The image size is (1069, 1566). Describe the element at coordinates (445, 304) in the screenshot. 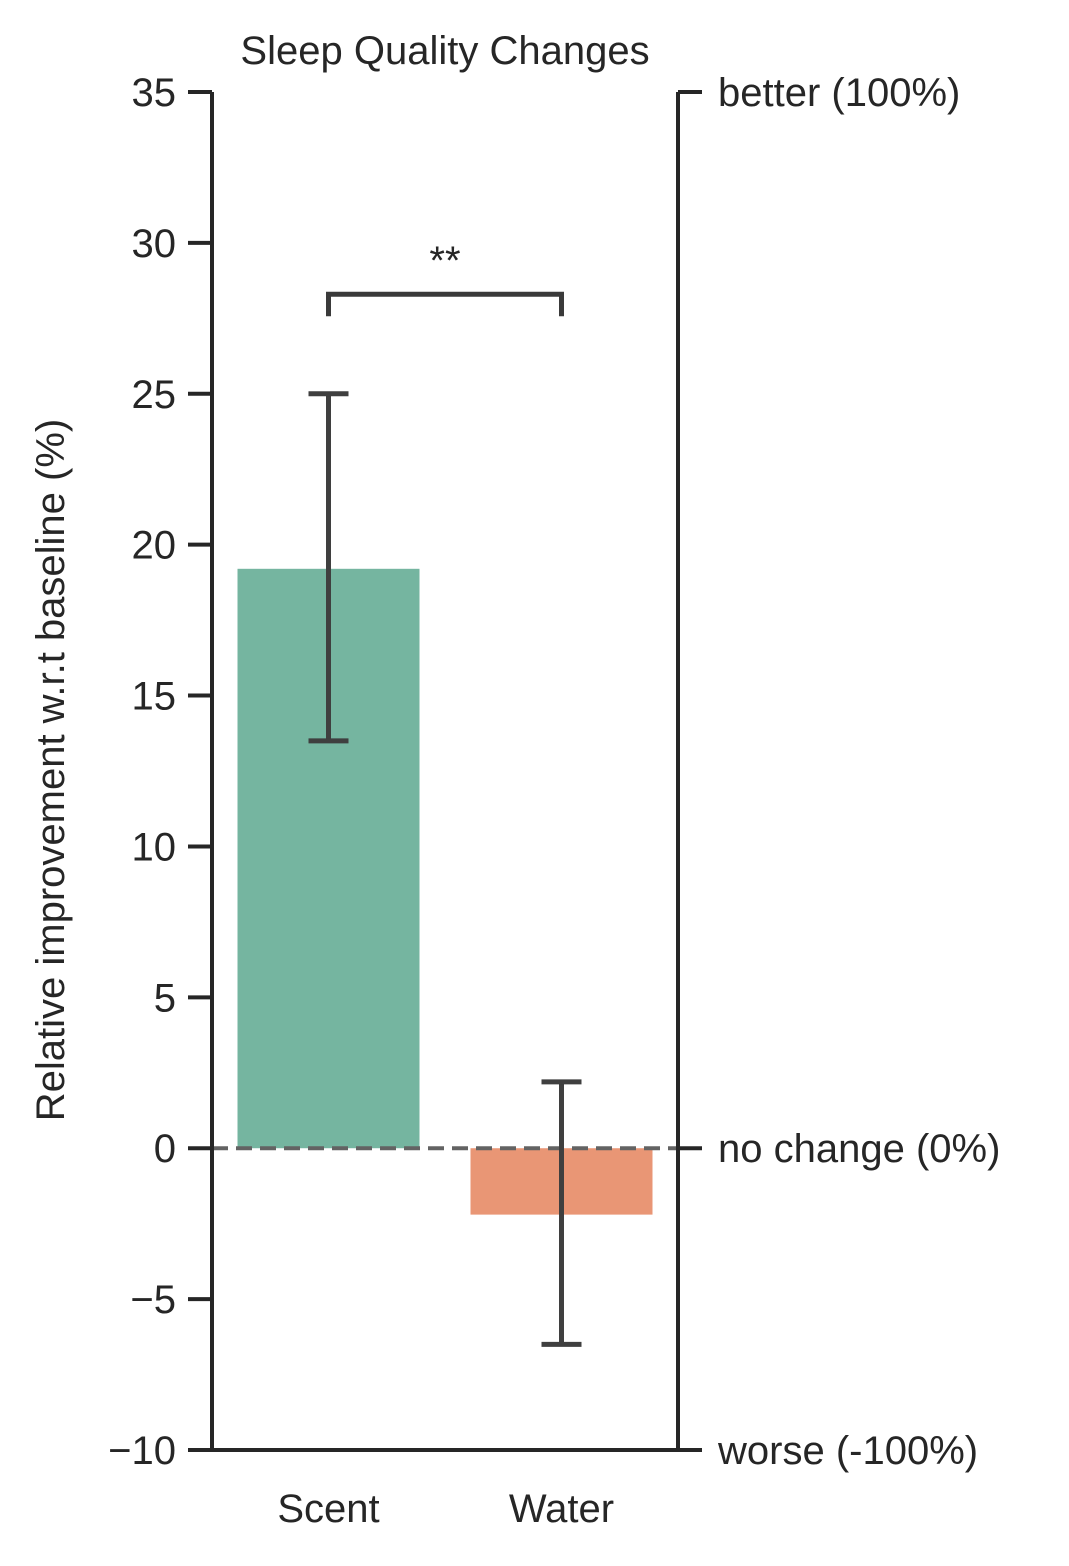

I see `significance-bracket` at that location.